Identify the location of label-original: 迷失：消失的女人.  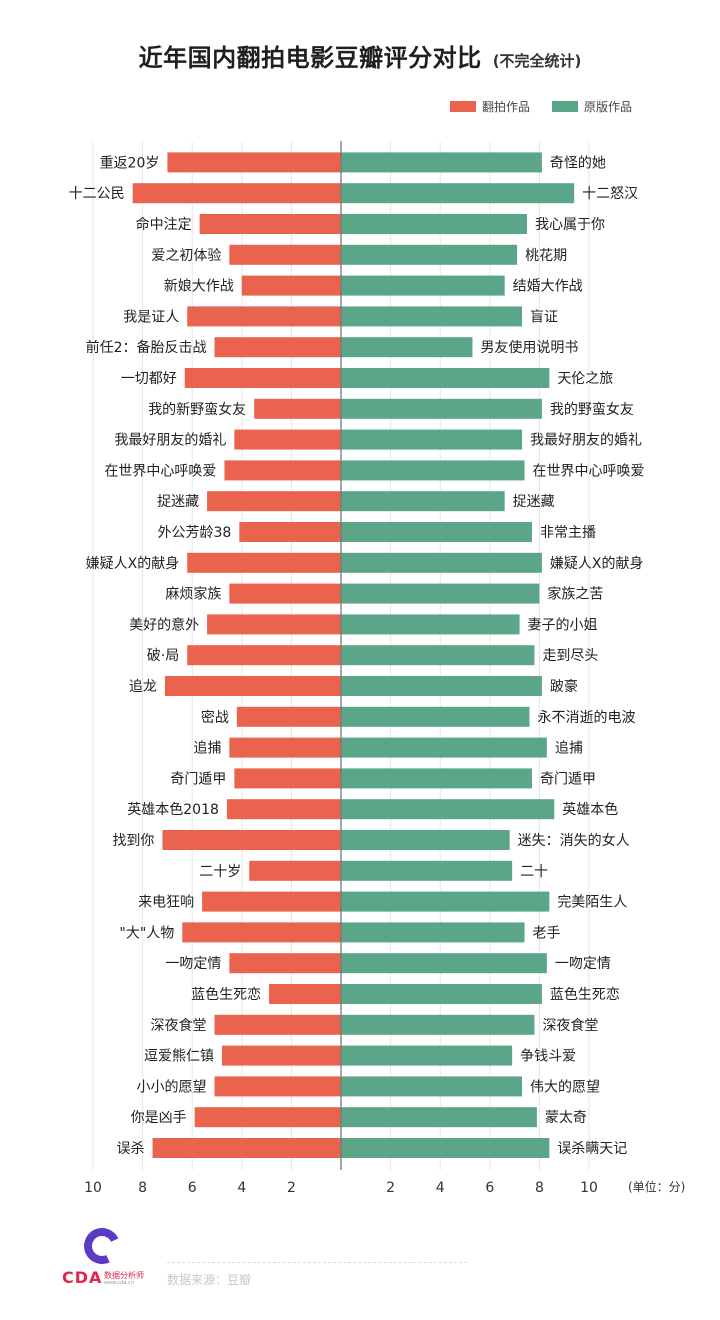
(574, 840).